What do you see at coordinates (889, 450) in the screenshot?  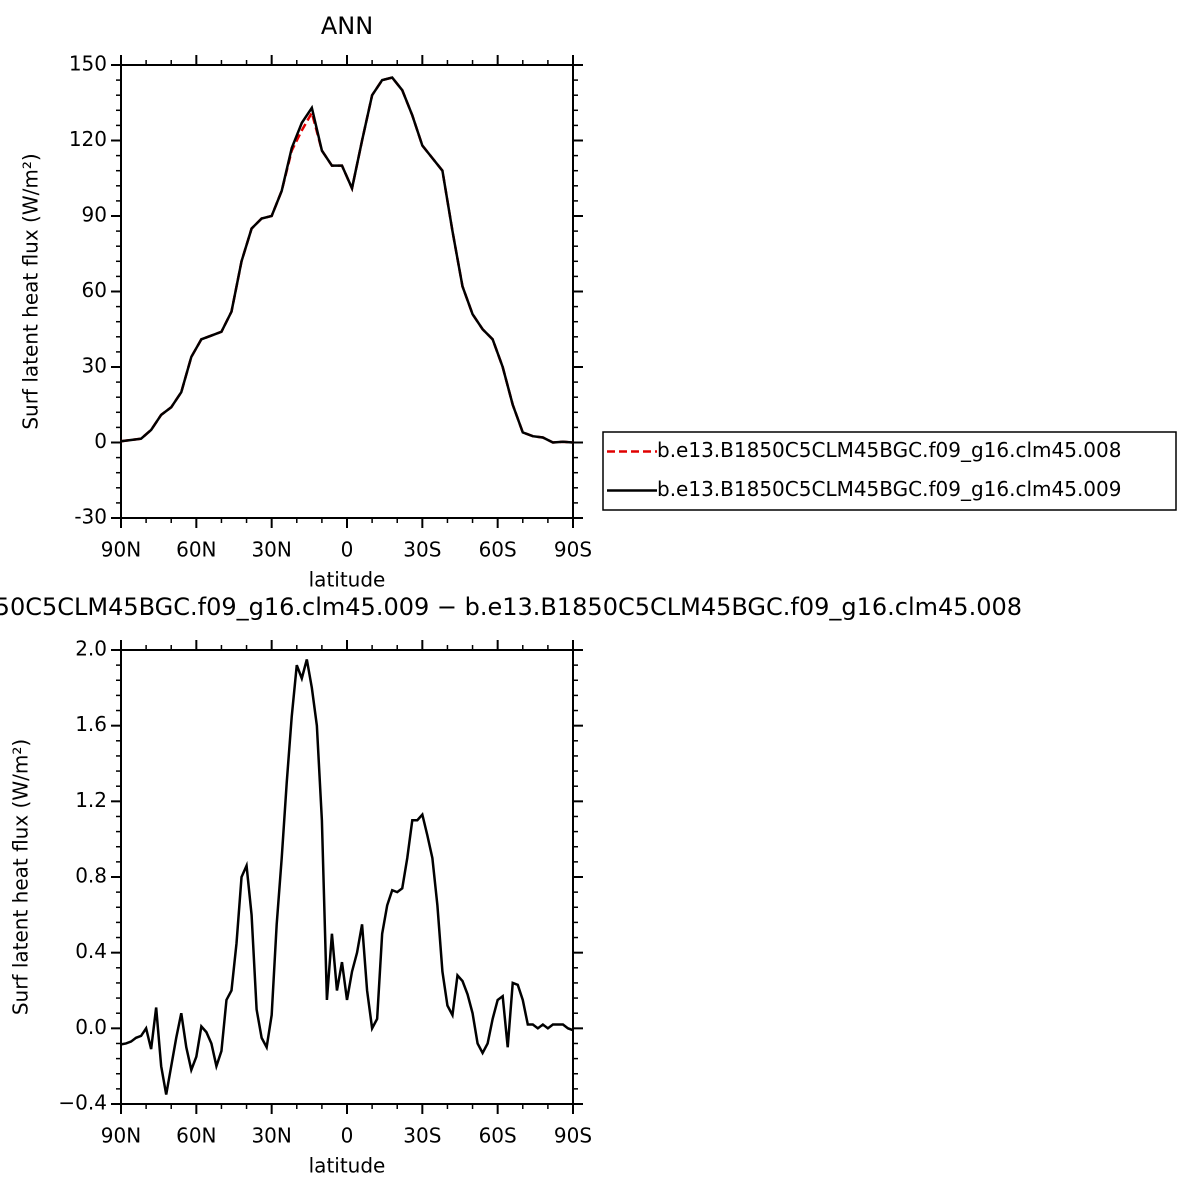 I see `legend-label: b.e13.B1850C5CLM45BGC.f09_g16.clm45.008` at bounding box center [889, 450].